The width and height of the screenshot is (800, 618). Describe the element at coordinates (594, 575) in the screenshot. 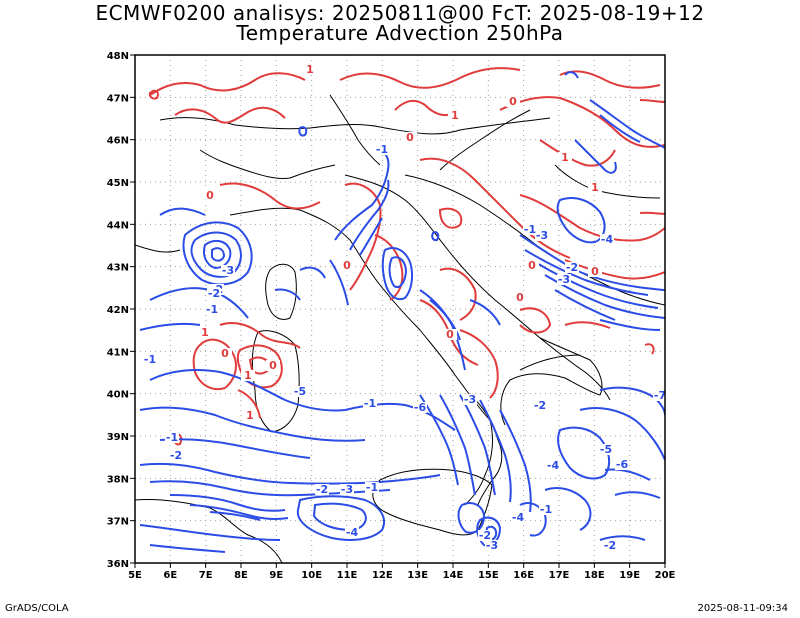

I see `lon-tick-label: 18E` at that location.